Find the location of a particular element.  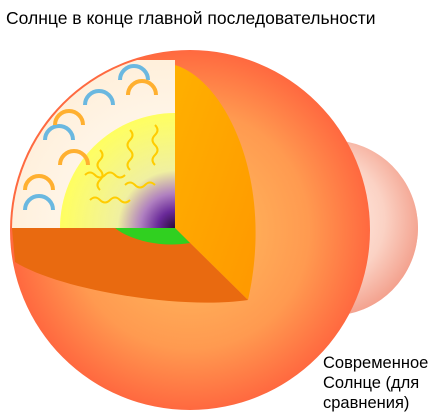

label-line: сравнения) is located at coordinates (366, 403).